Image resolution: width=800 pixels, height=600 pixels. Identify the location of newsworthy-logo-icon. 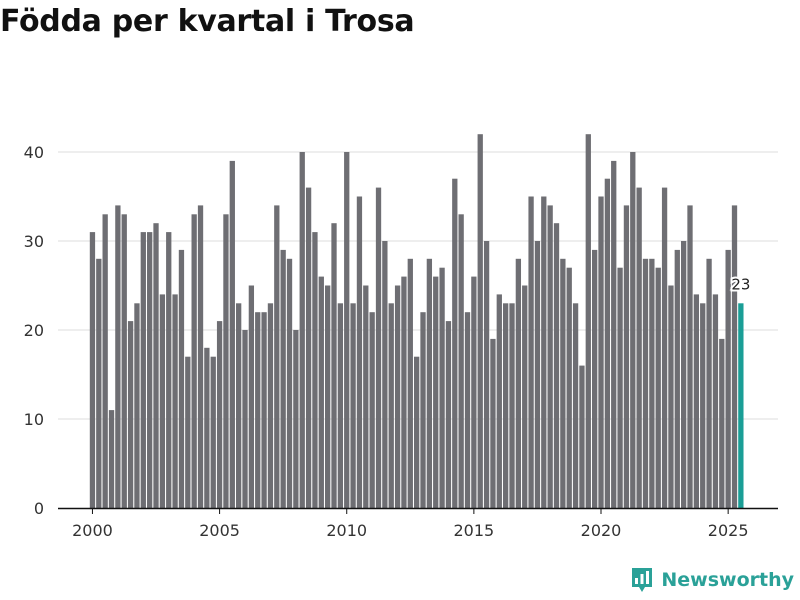
(642, 580).